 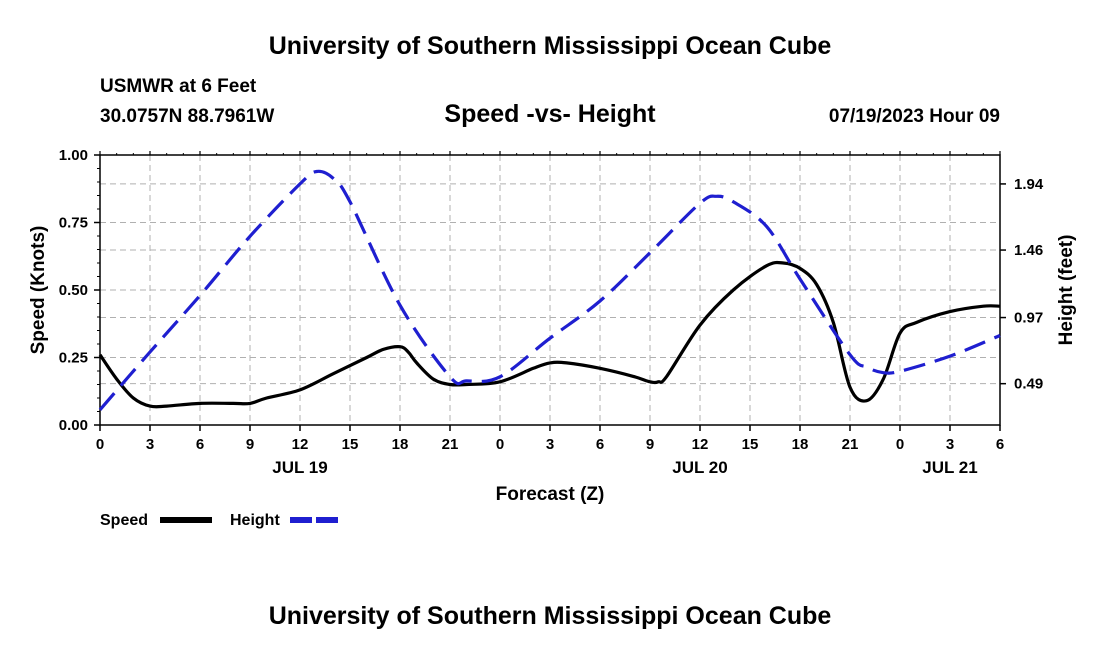 I want to click on y-tick-label: 0.25, so click(x=73, y=358).